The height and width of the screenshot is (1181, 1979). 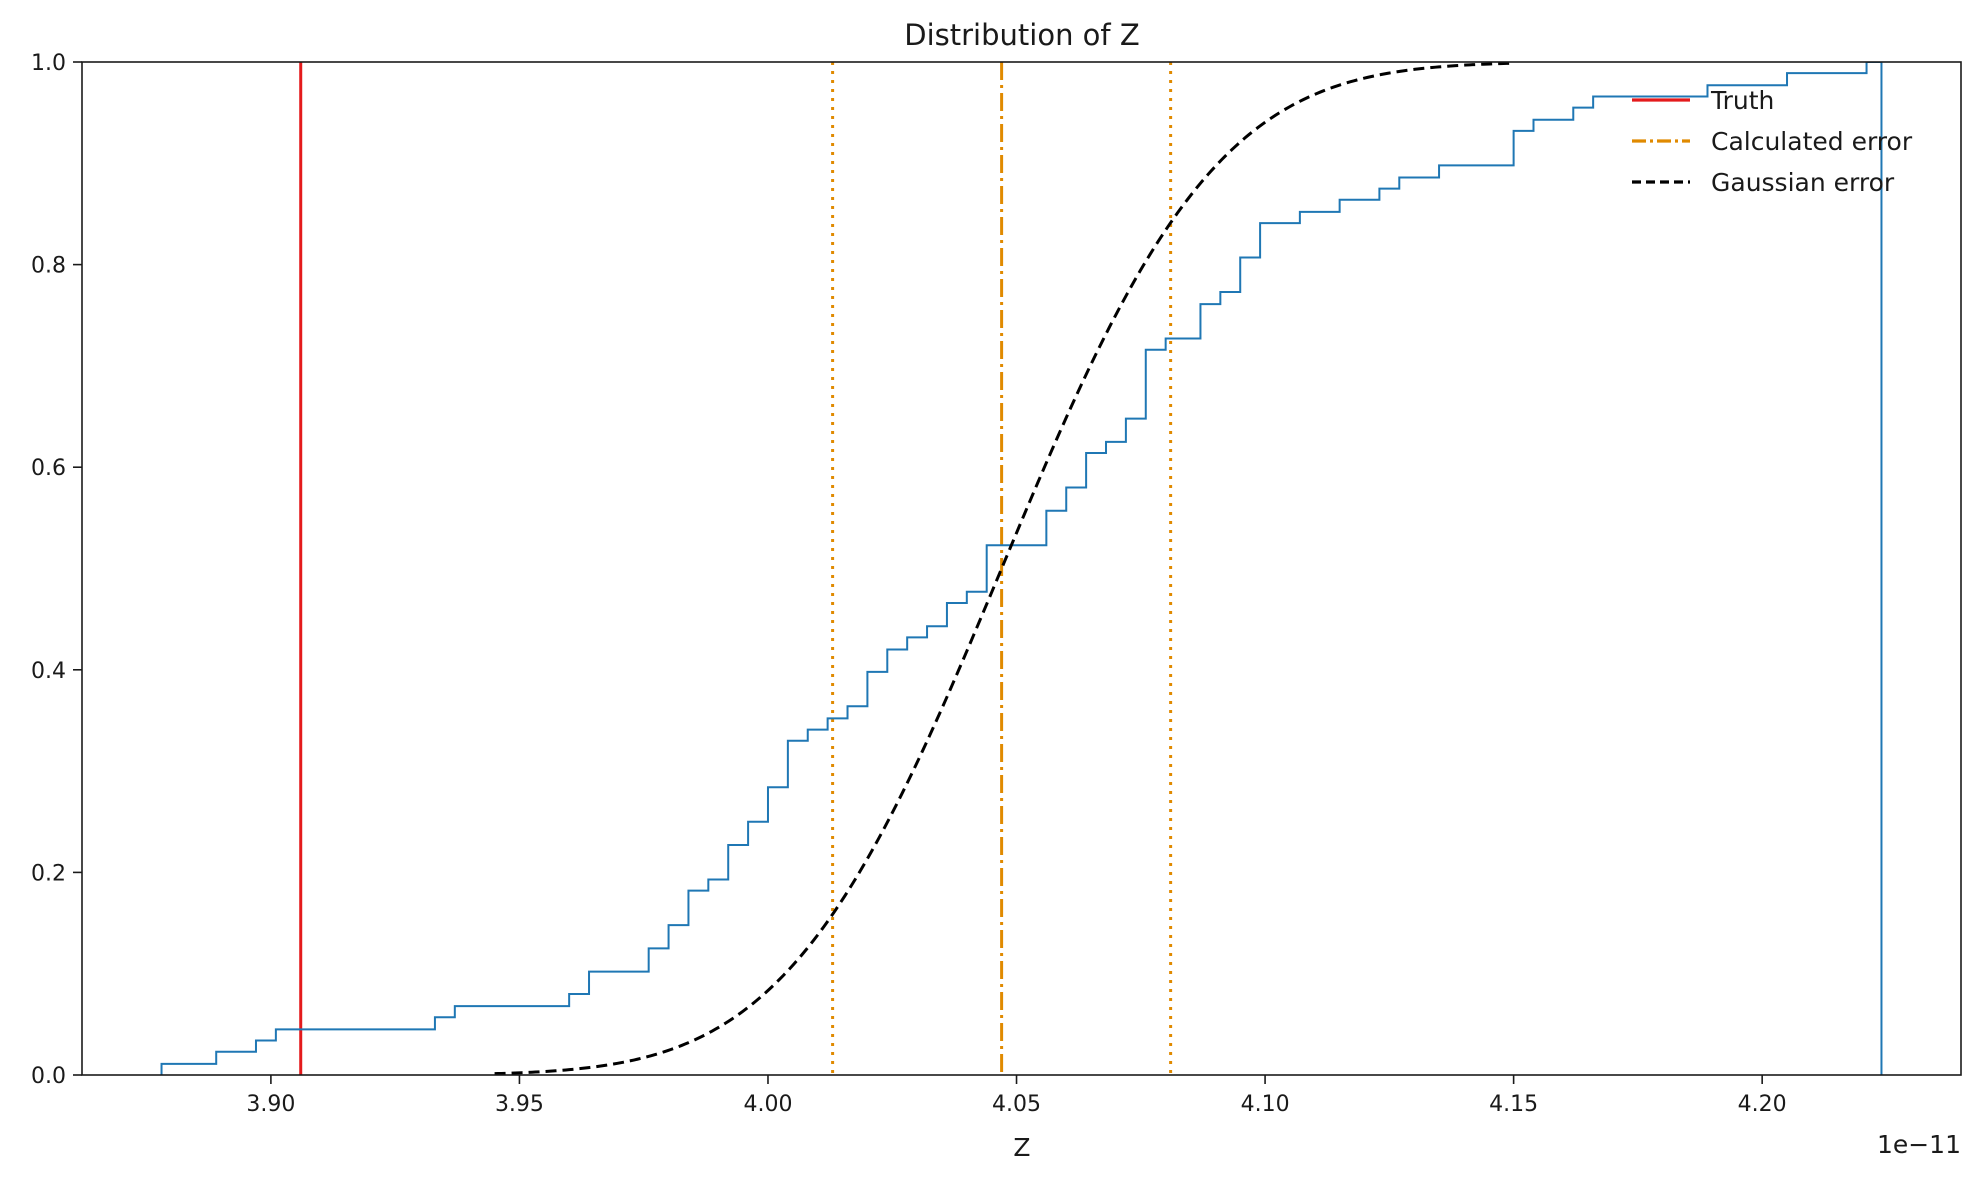 I want to click on y-tick-label: 1.0, so click(x=48, y=63).